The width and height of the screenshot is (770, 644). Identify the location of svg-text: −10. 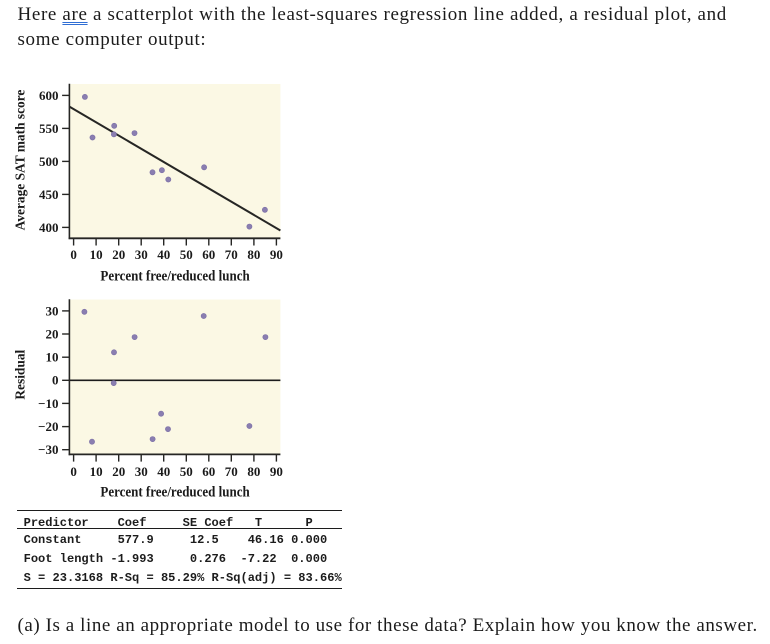
(48, 403).